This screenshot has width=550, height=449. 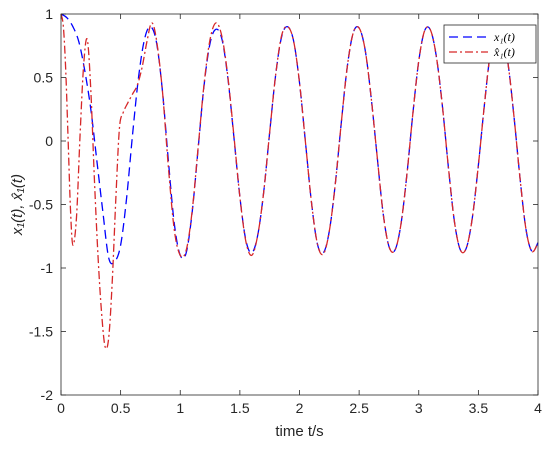 I want to click on x-axis-title: time t/s, so click(x=299, y=431).